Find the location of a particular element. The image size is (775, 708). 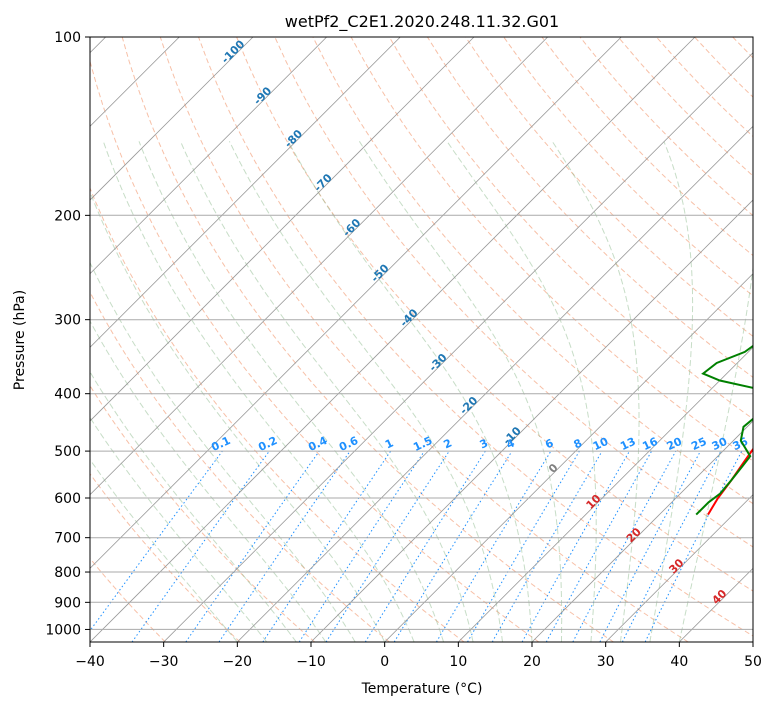

isotherm-label: -60 is located at coordinates (351, 227).